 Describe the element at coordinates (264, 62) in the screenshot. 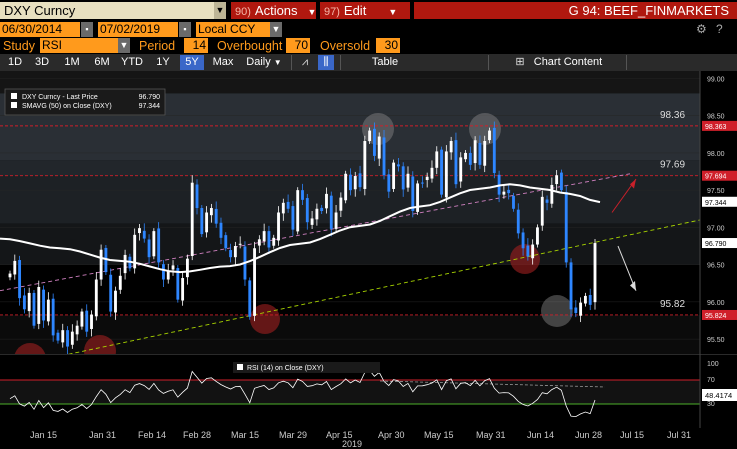

I see `period-select: Daily ▼` at that location.